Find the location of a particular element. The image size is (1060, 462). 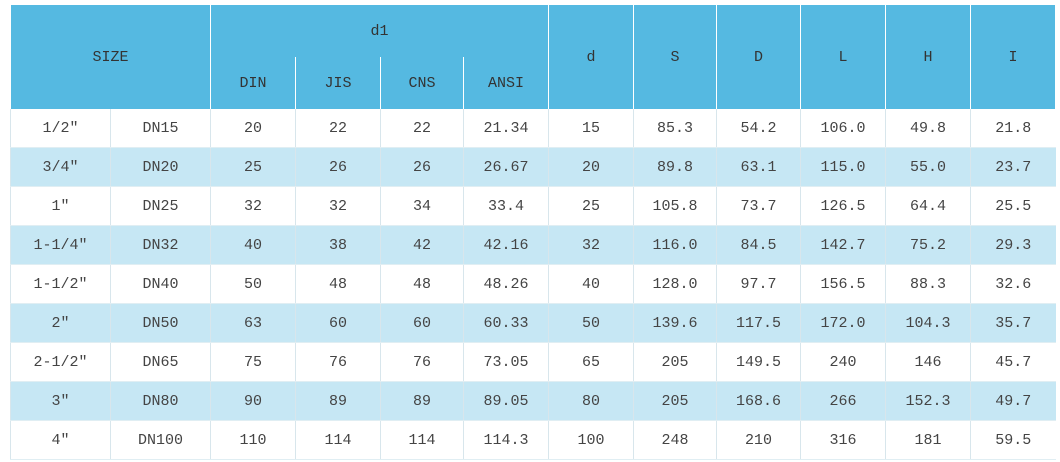

header-cell: ANSI is located at coordinates (506, 83).